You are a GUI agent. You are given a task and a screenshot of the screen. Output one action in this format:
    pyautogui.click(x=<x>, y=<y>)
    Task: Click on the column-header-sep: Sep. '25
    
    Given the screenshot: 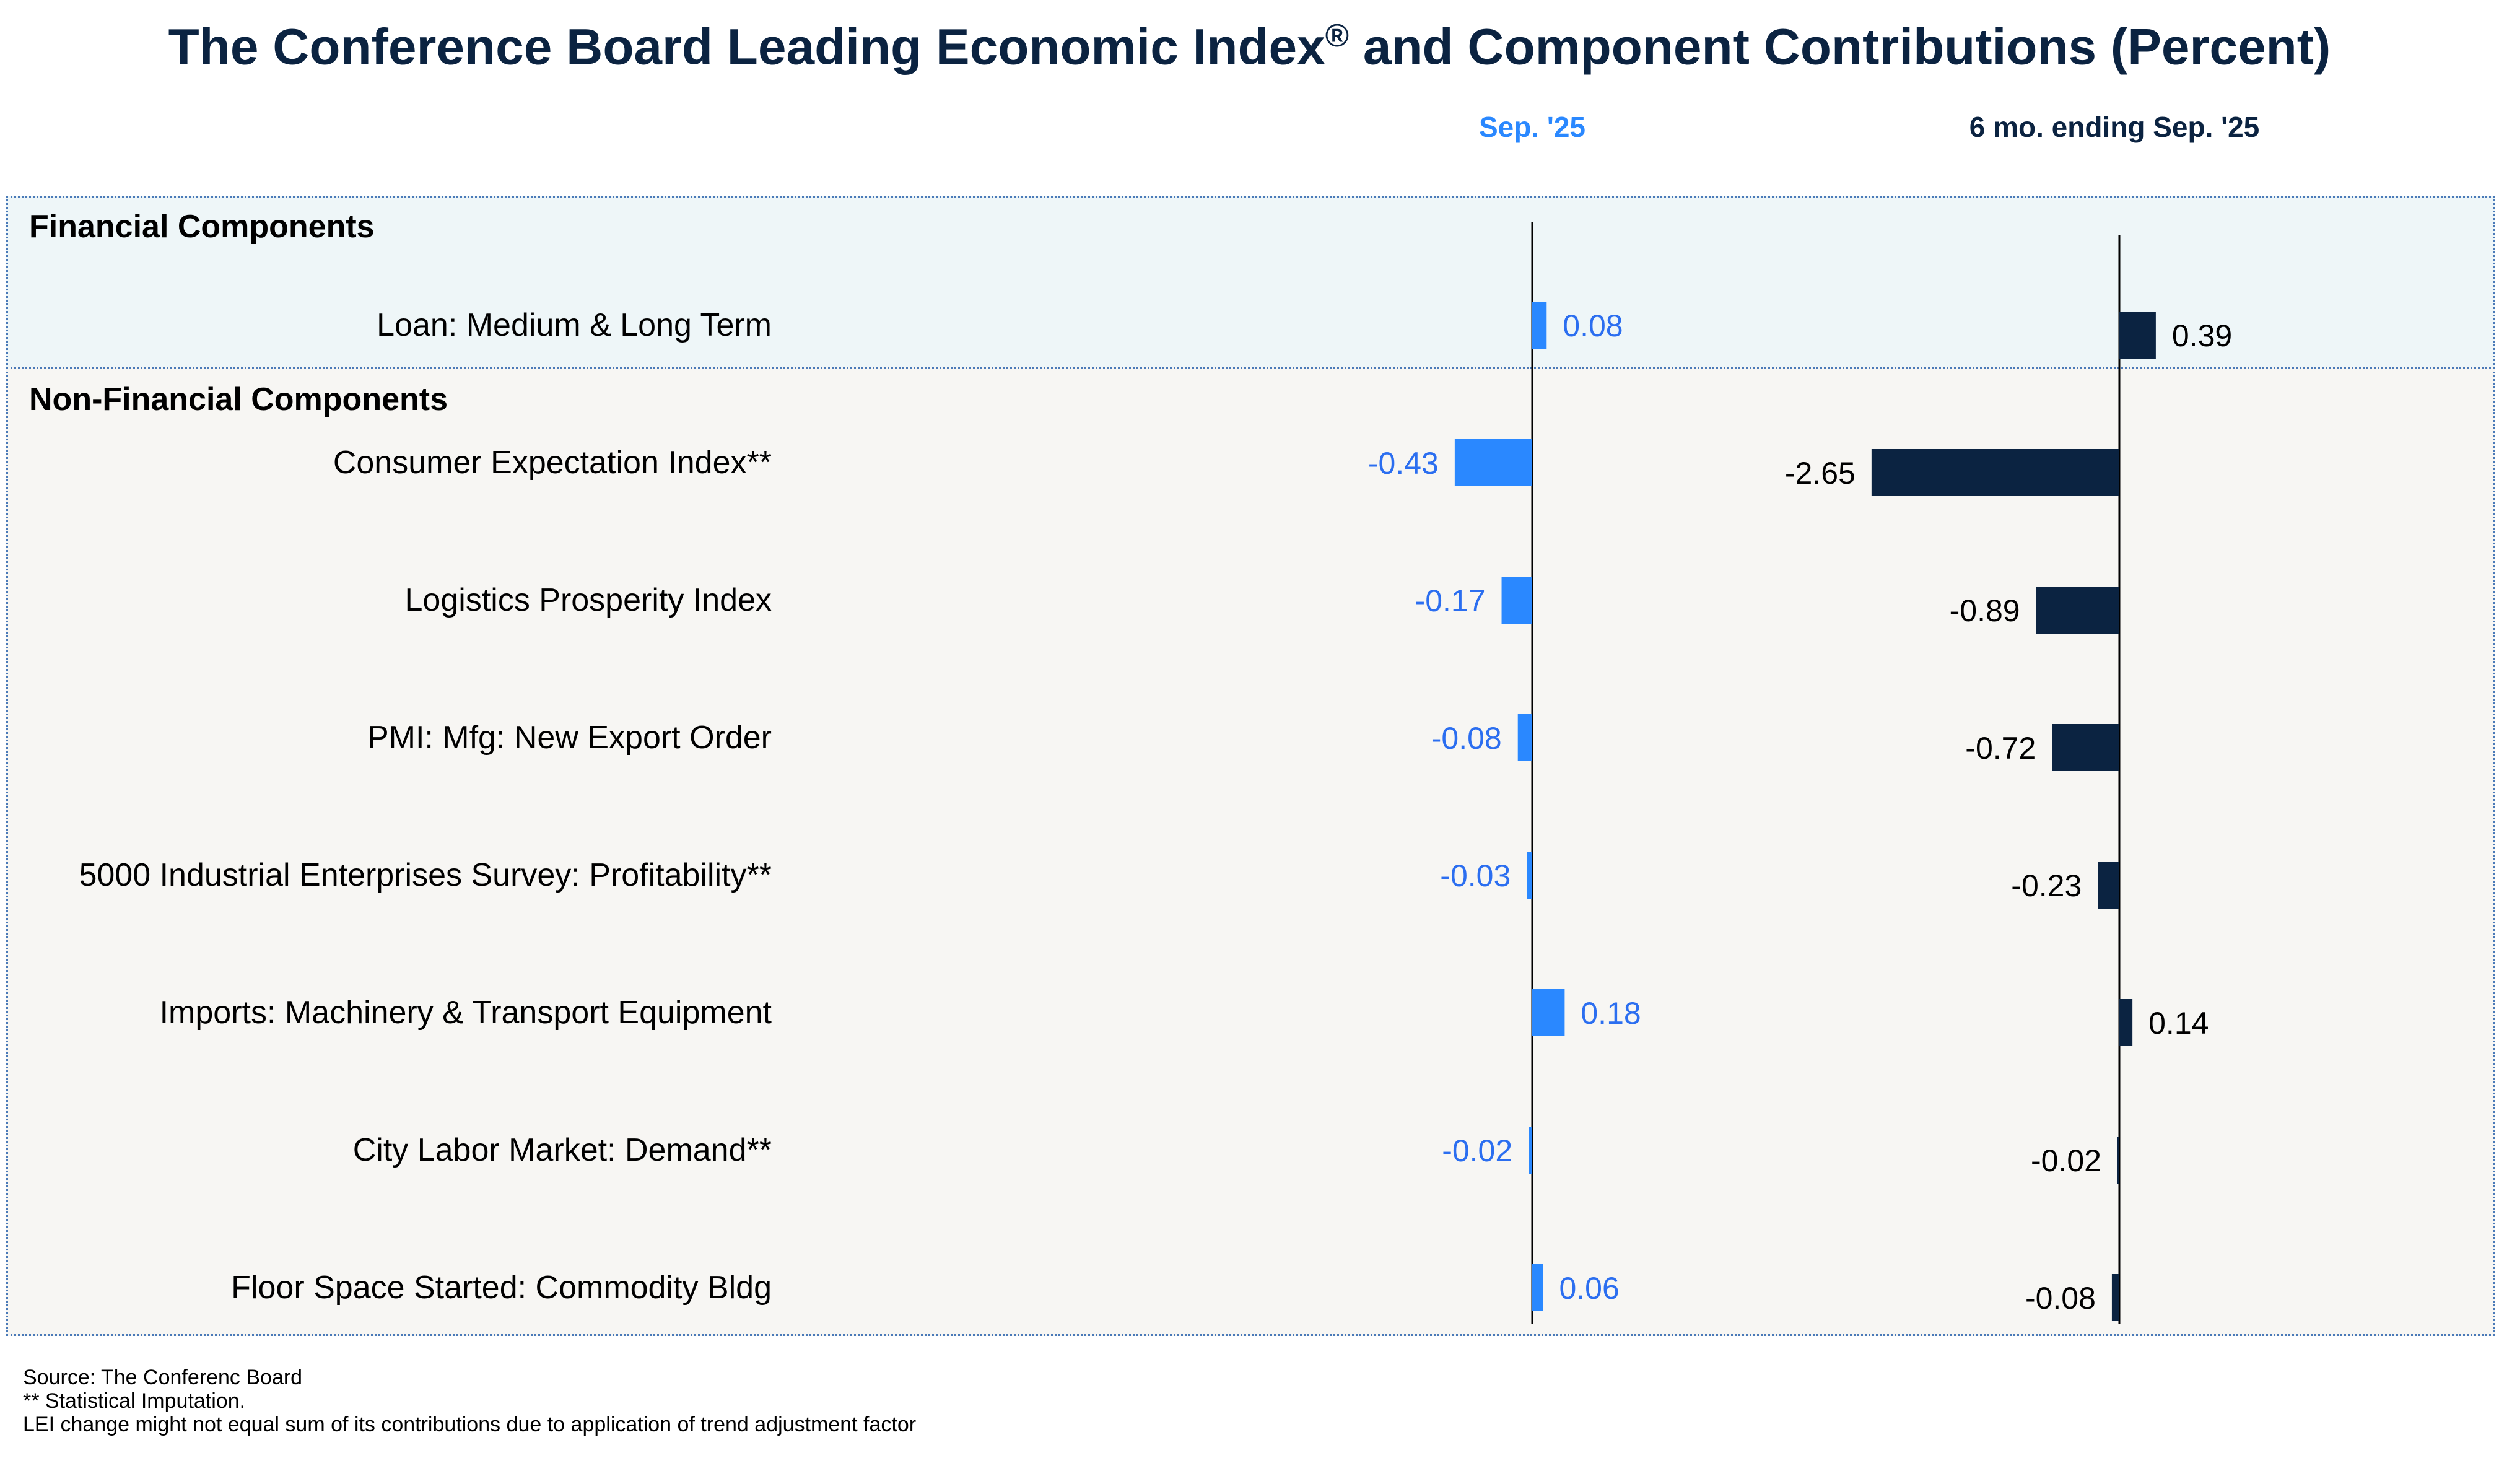 What is the action you would take?
    pyautogui.click(x=1532, y=127)
    